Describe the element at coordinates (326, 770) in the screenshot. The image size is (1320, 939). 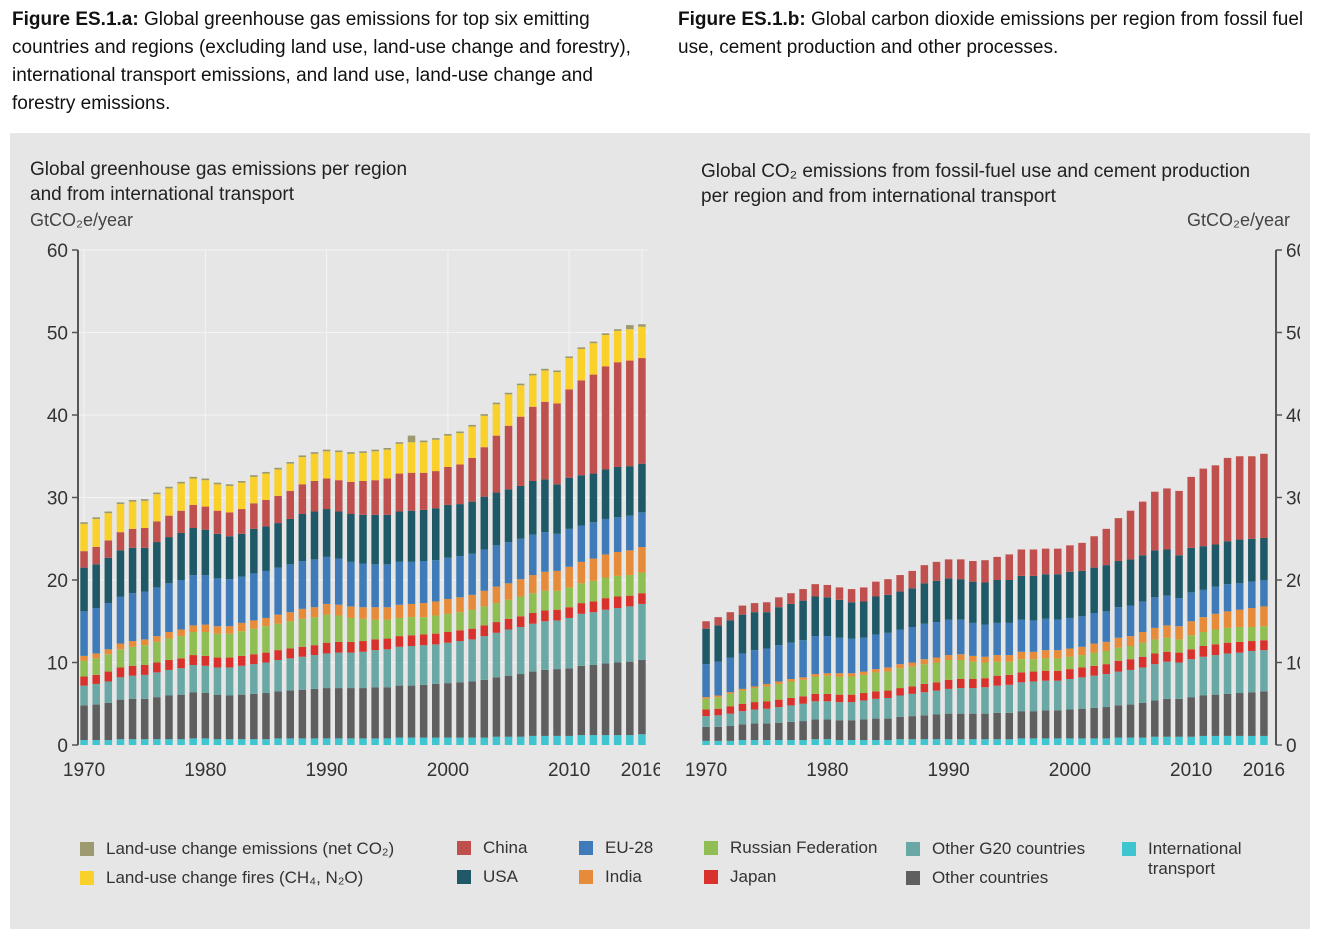
I see `x-tick-label: 1990` at that location.